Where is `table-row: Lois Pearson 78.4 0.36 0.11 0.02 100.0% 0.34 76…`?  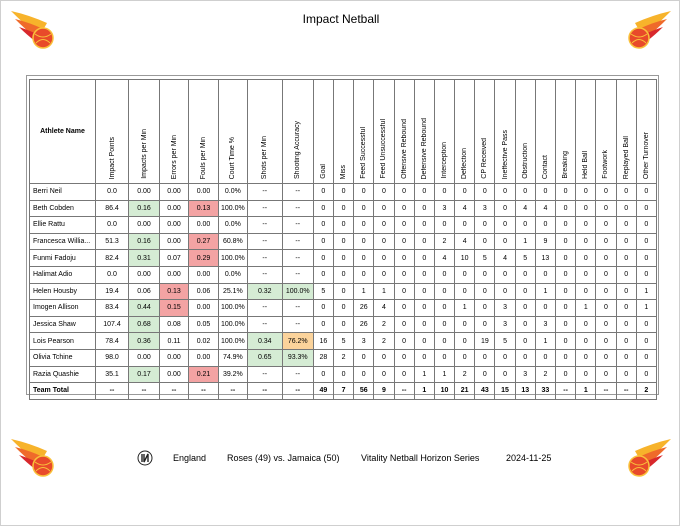 table-row: Lois Pearson 78.4 0.36 0.11 0.02 100.0% 0.34 76… is located at coordinates (343, 341).